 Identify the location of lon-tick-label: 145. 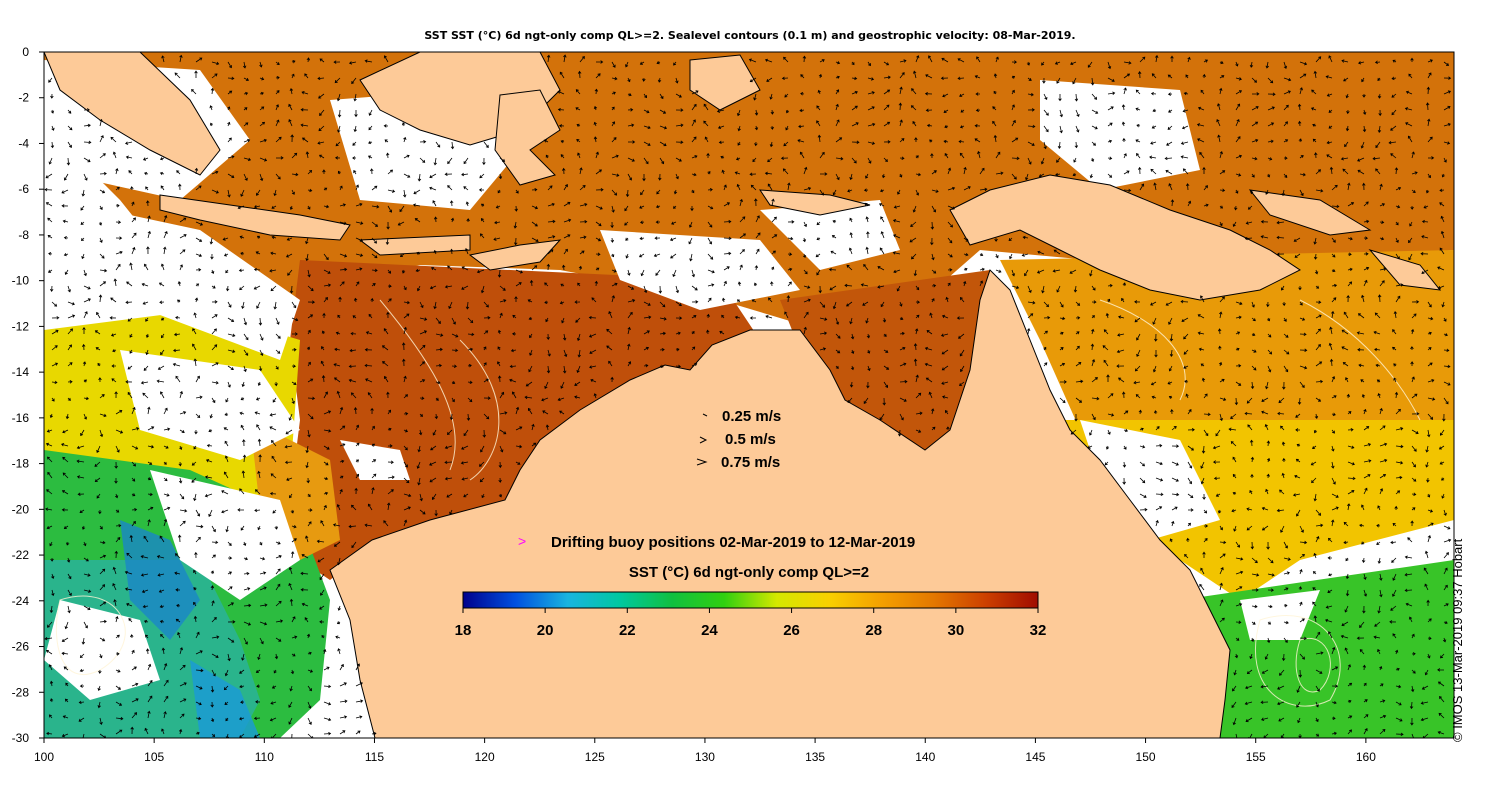
(1035, 757).